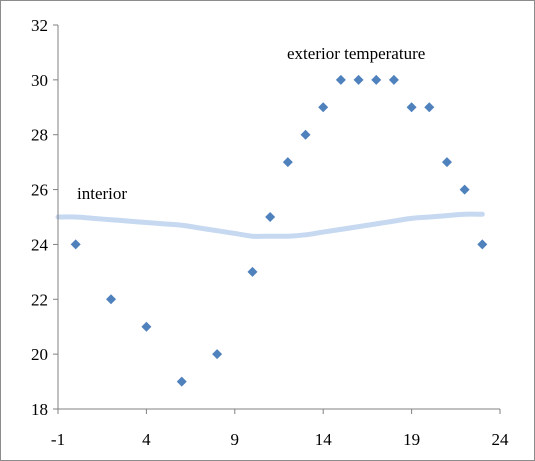 The width and height of the screenshot is (535, 461). I want to click on y-tick-label: 20, so click(39, 354).